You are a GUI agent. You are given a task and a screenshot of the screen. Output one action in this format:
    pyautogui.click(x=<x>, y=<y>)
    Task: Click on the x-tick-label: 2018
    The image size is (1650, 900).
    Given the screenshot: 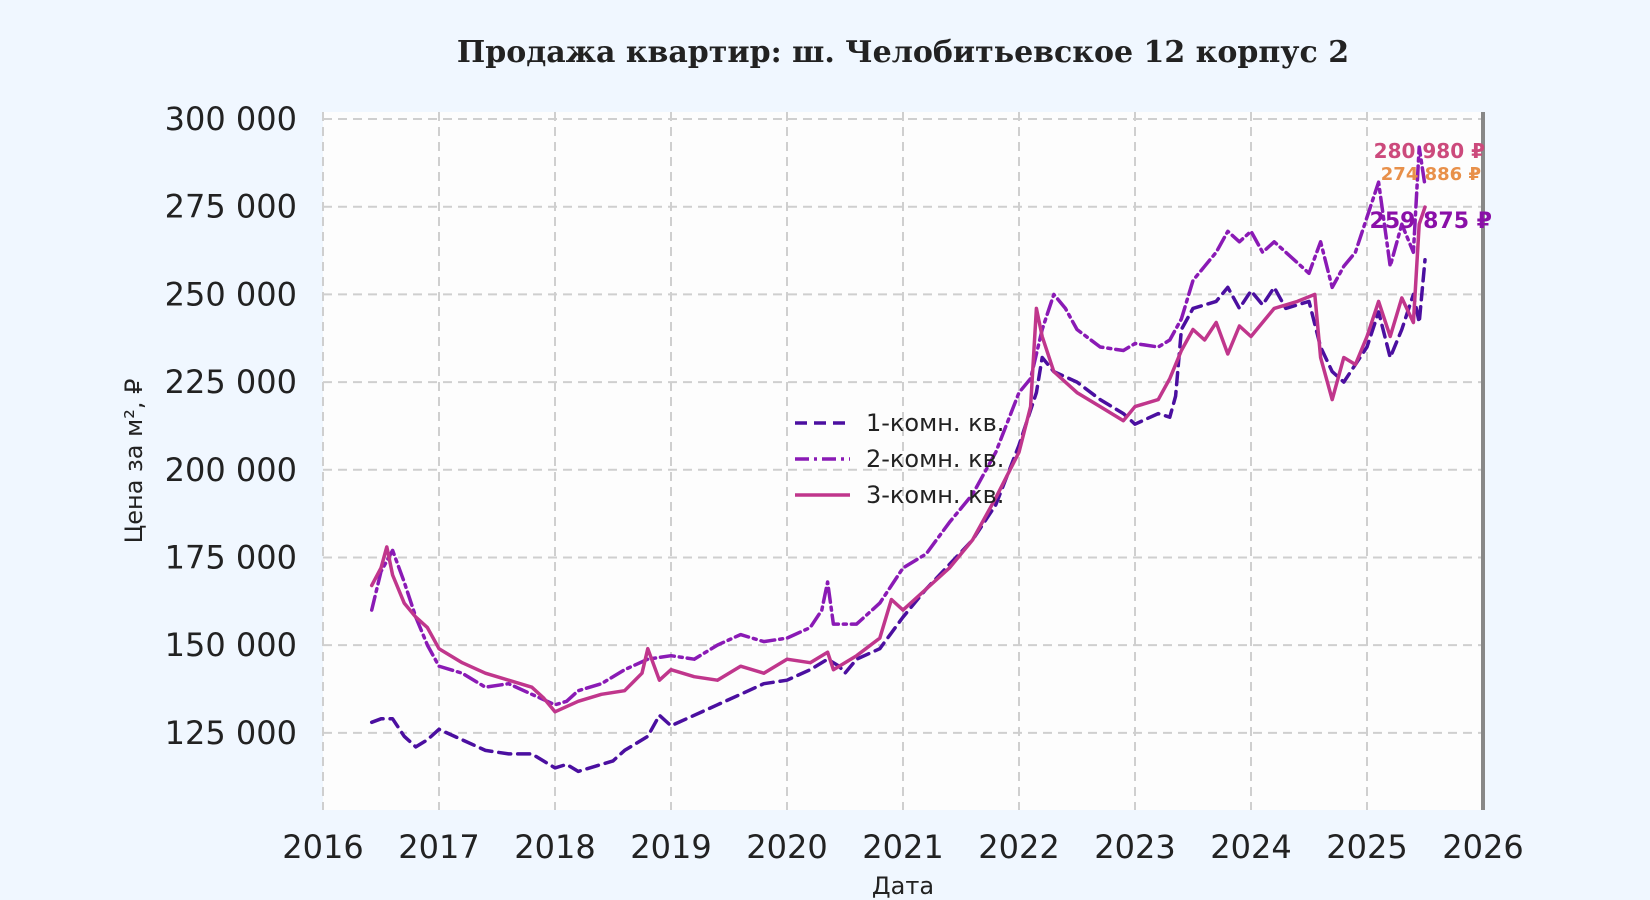 What is the action you would take?
    pyautogui.click(x=554, y=847)
    